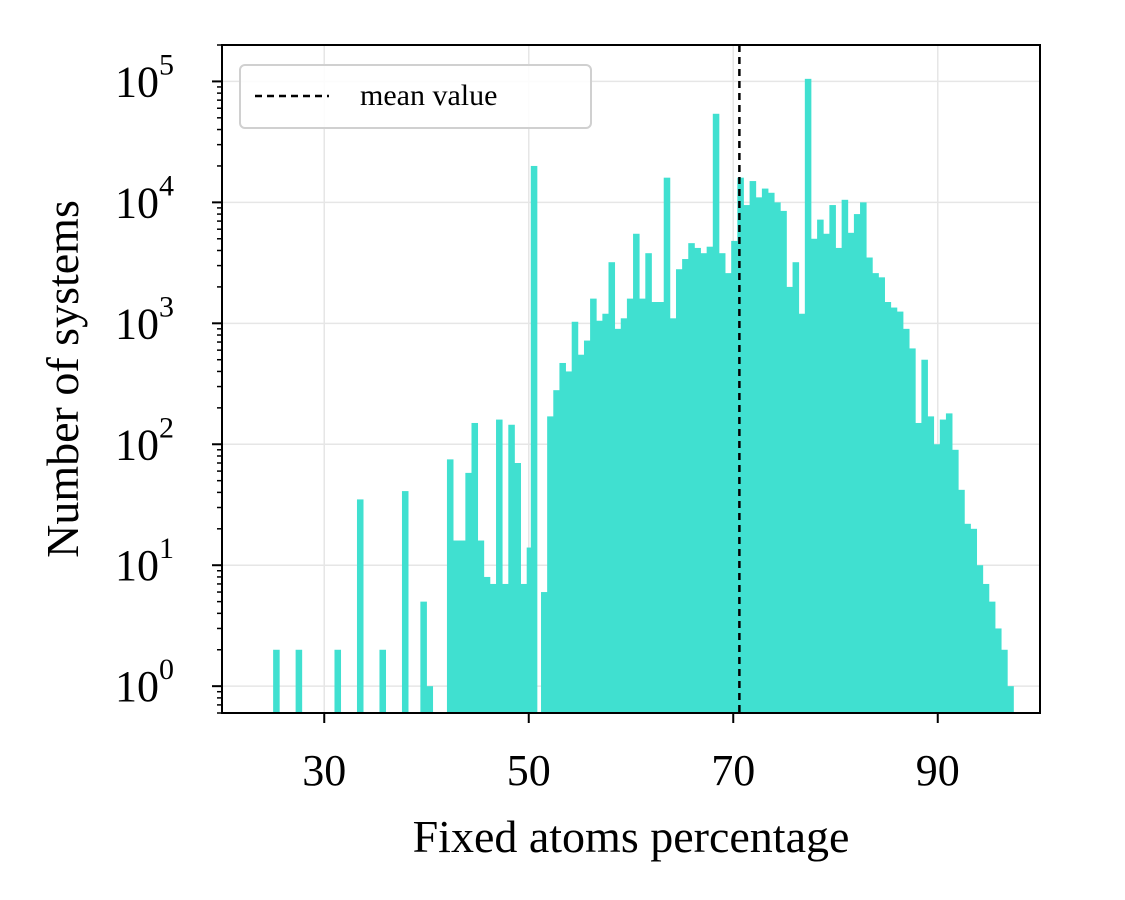 The height and width of the screenshot is (900, 1125). What do you see at coordinates (938, 770) in the screenshot?
I see `x-tick-label: 90` at bounding box center [938, 770].